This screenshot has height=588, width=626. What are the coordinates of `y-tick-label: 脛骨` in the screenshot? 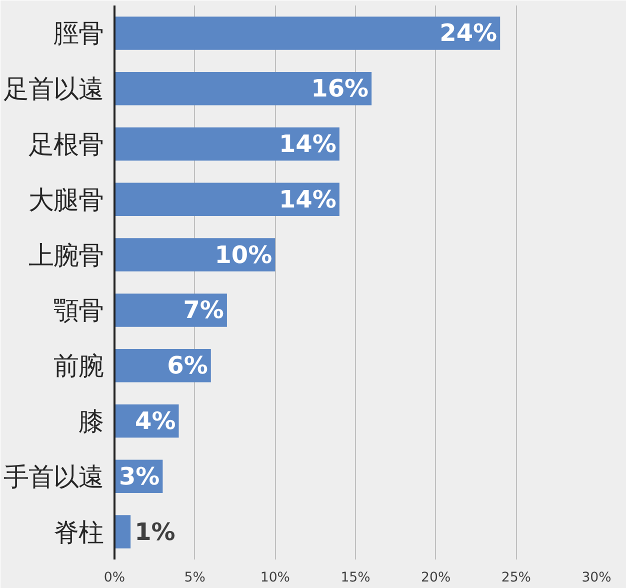 It's located at (79, 33).